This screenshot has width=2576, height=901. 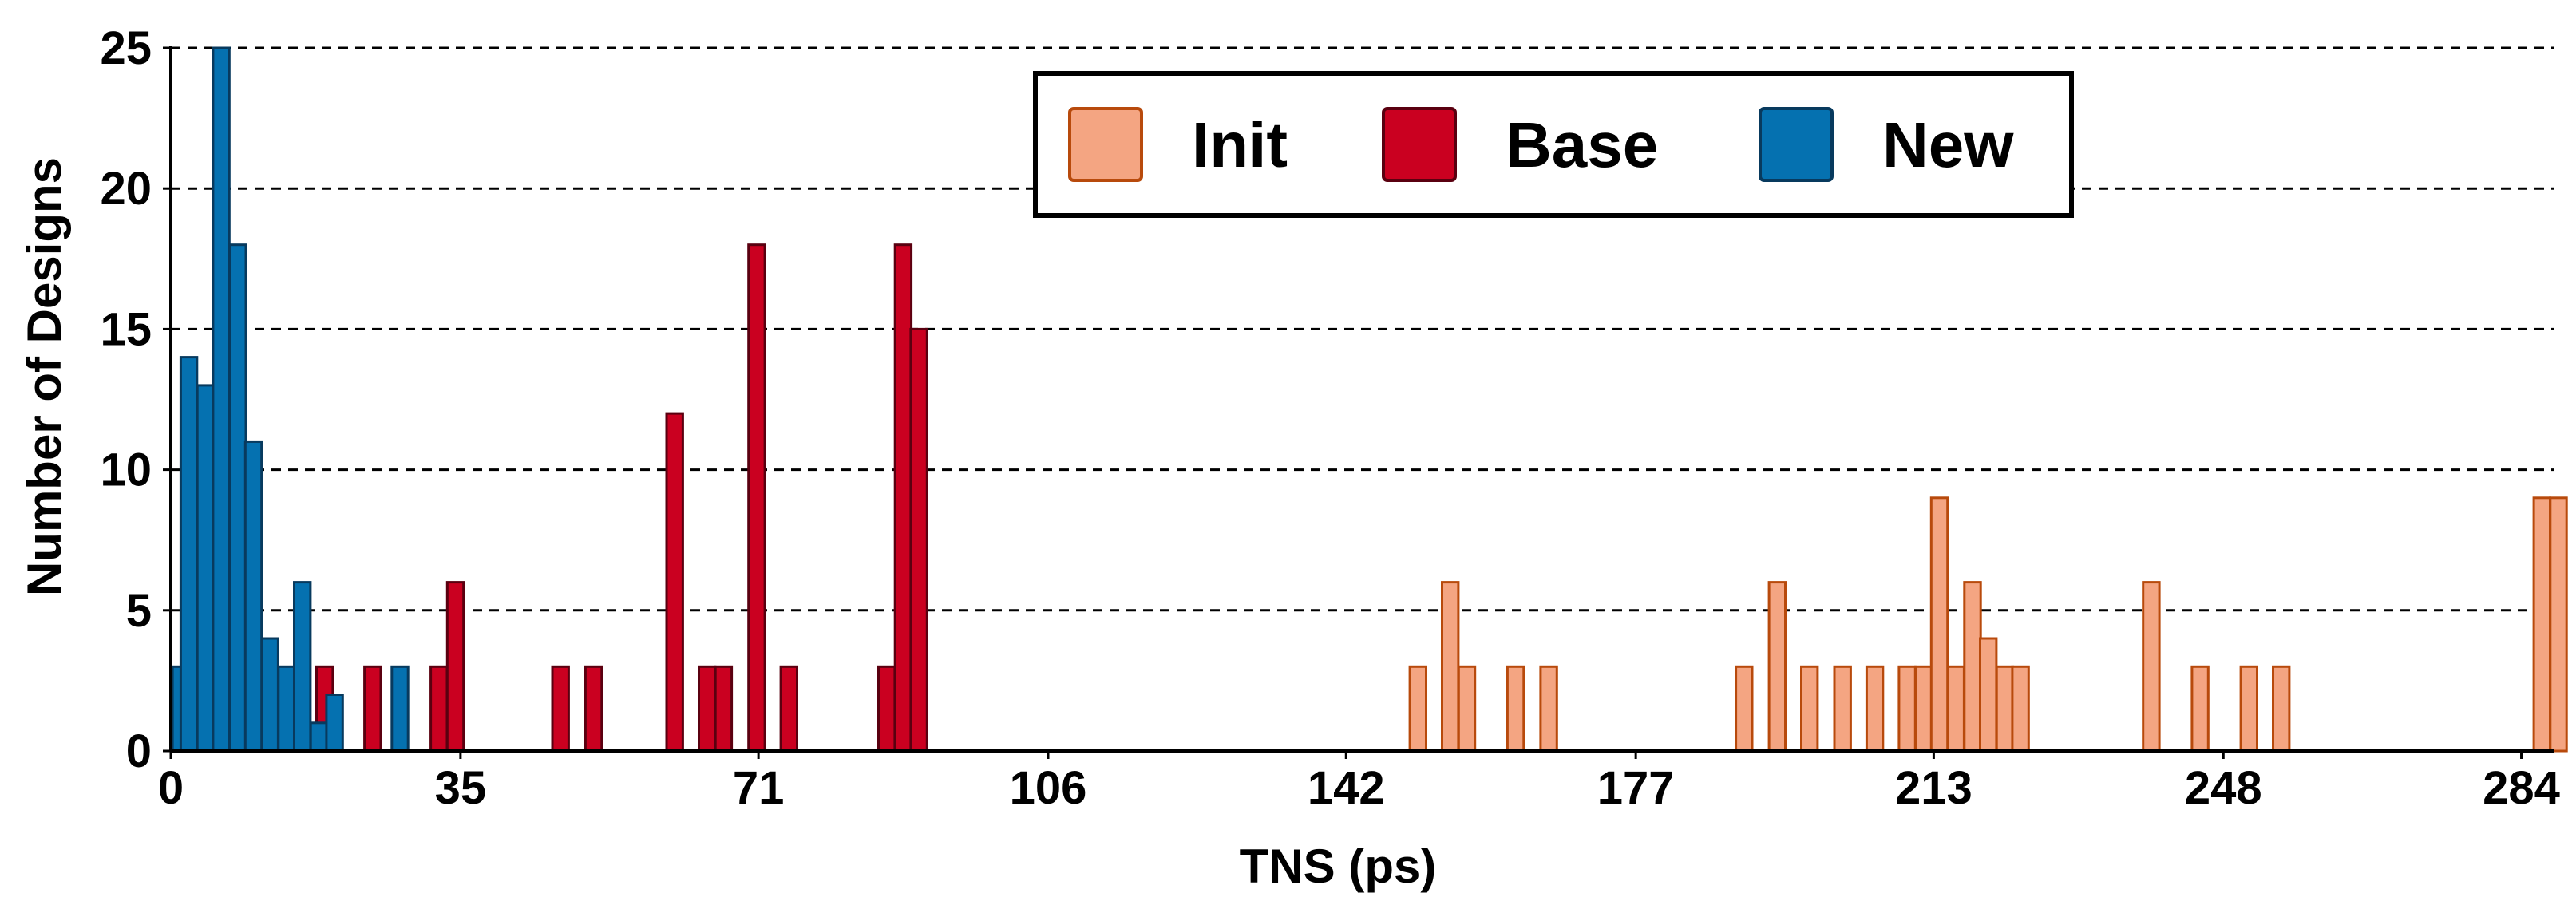 I want to click on legend-entry-base: Base, so click(x=1520, y=144).